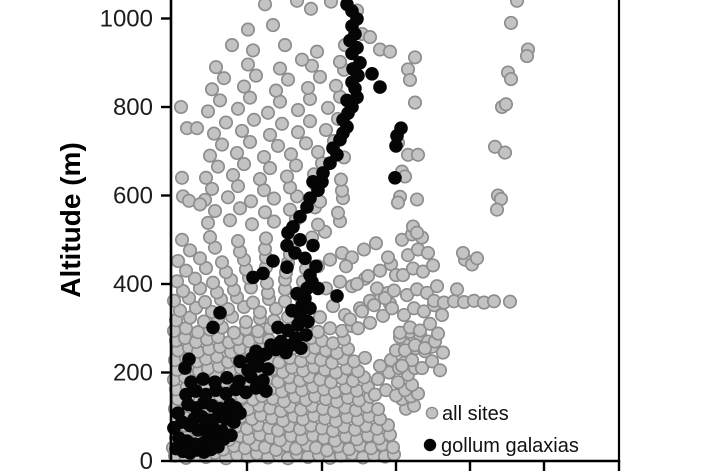 Image resolution: width=710 pixels, height=473 pixels. Describe the element at coordinates (510, 446) in the screenshot. I see `legend-gollum-galaxias-label: gollum galaxias` at that location.